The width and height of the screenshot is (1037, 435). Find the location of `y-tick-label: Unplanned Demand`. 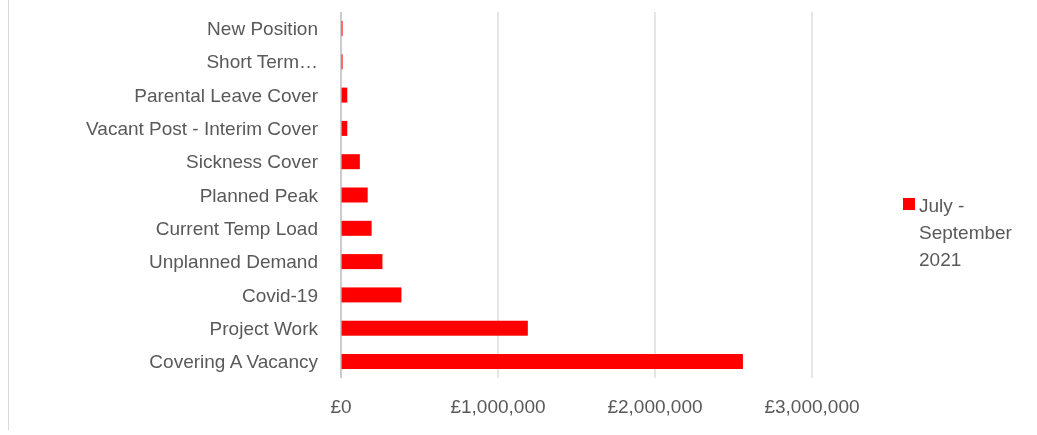

y-tick-label: Unplanned Demand is located at coordinates (233, 262).